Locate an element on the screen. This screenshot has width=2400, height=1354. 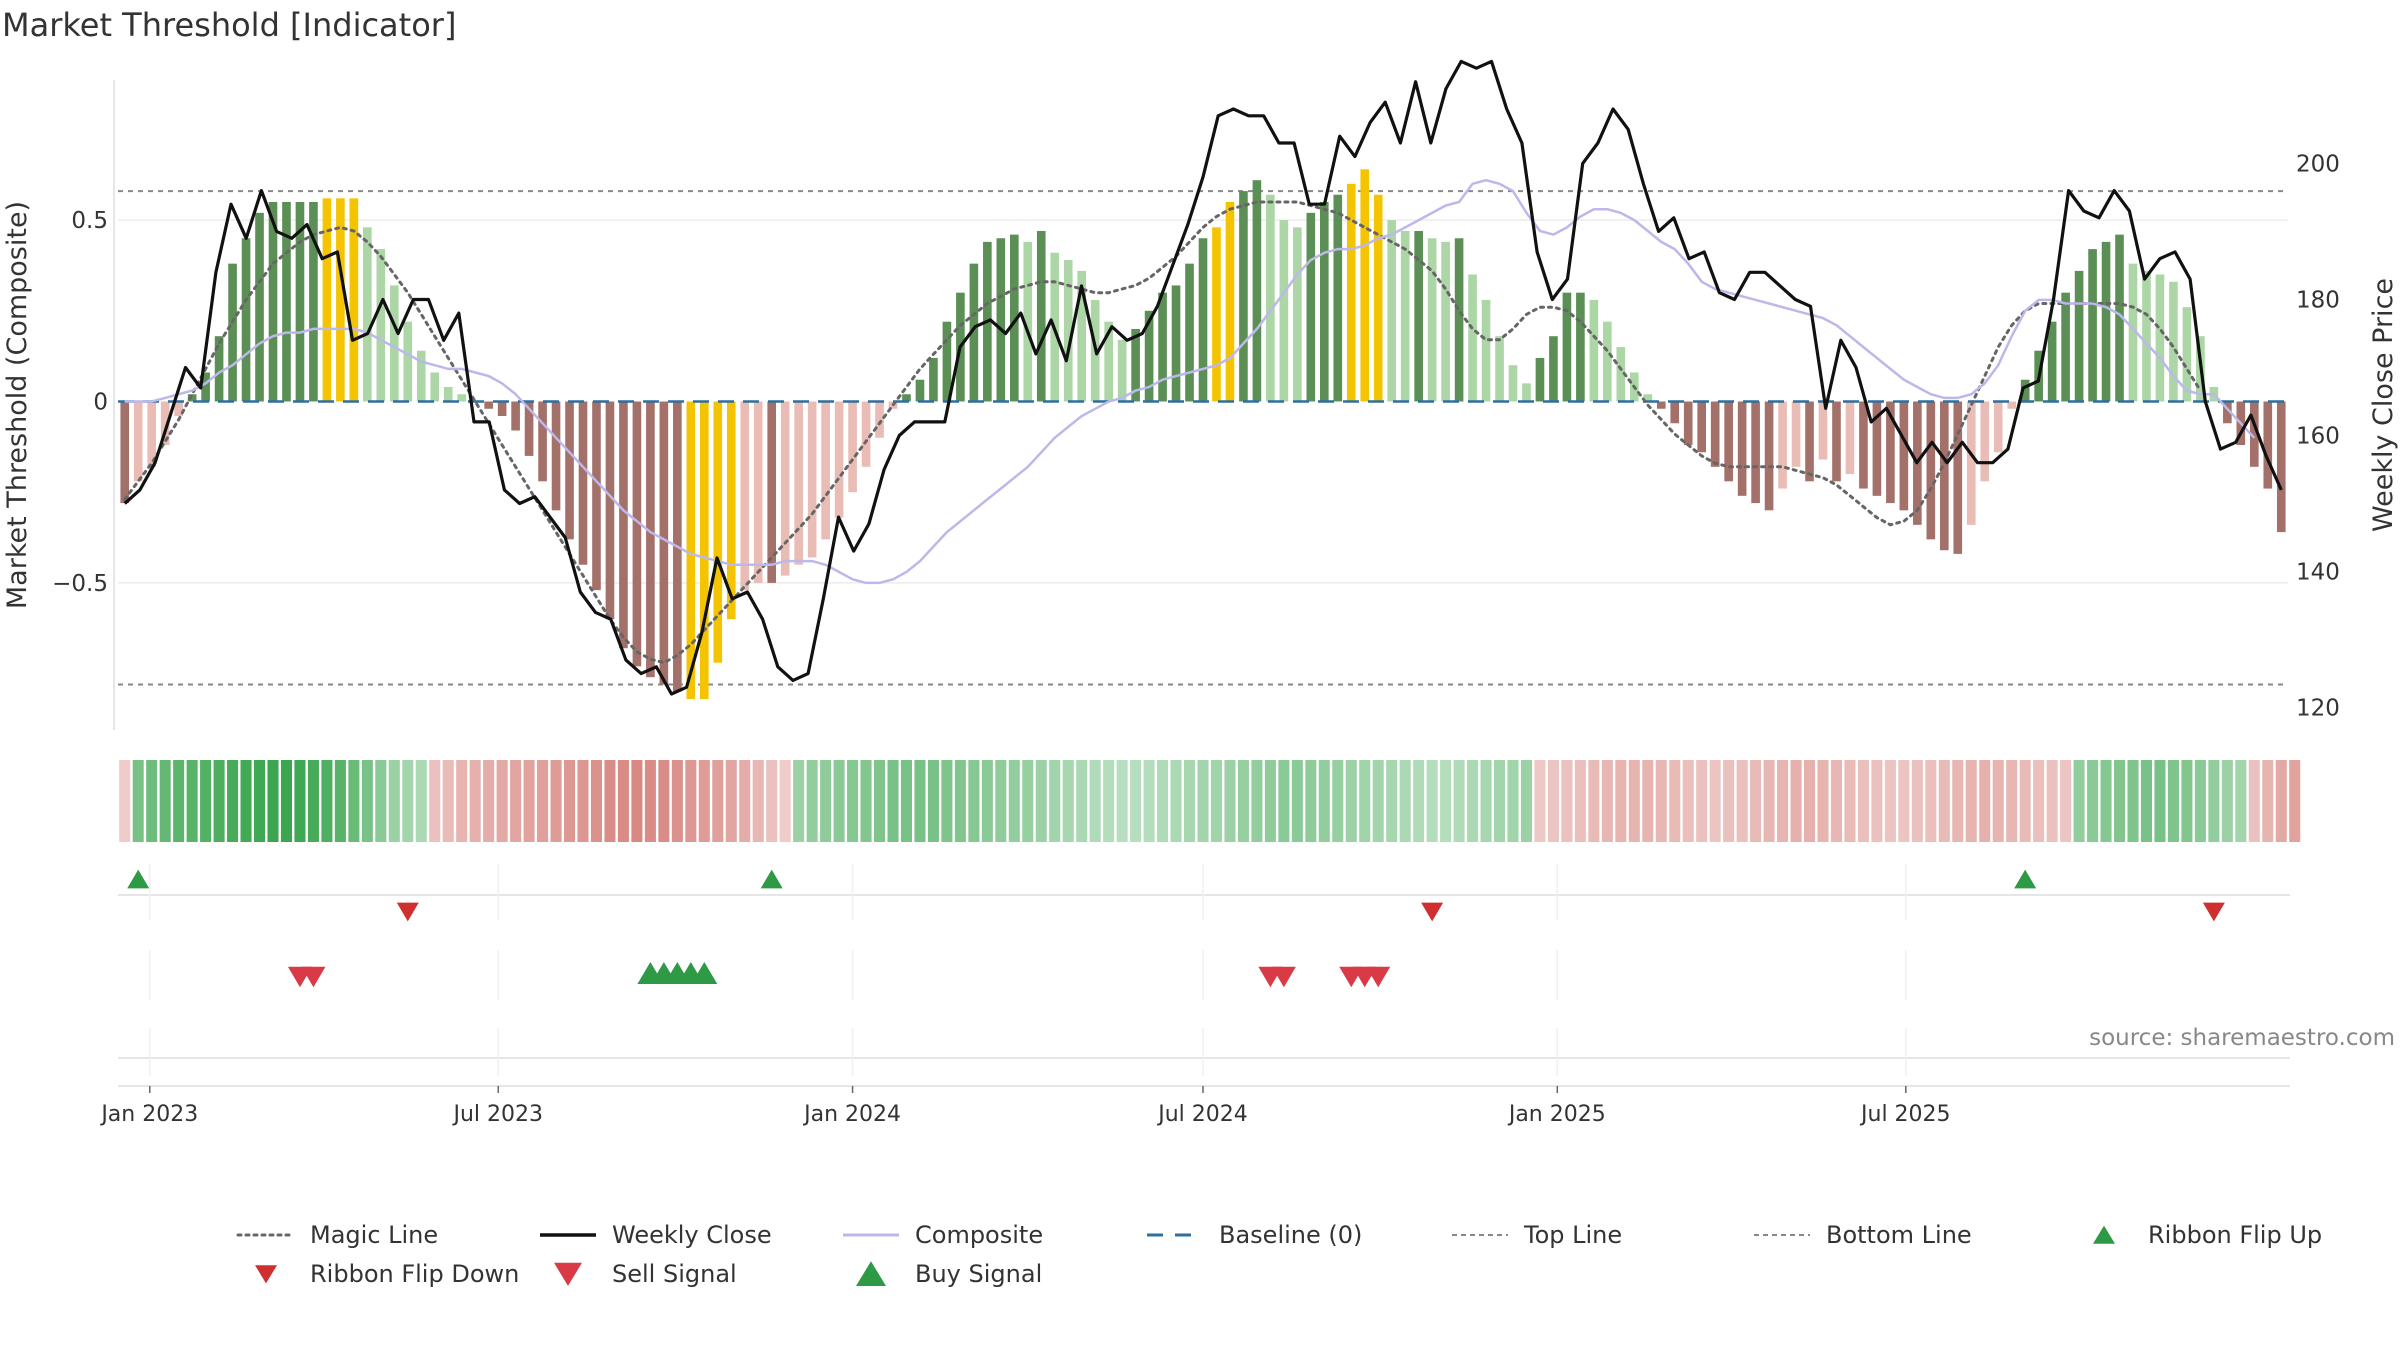
ribbon-flip-up-marker is located at coordinates (138, 879).